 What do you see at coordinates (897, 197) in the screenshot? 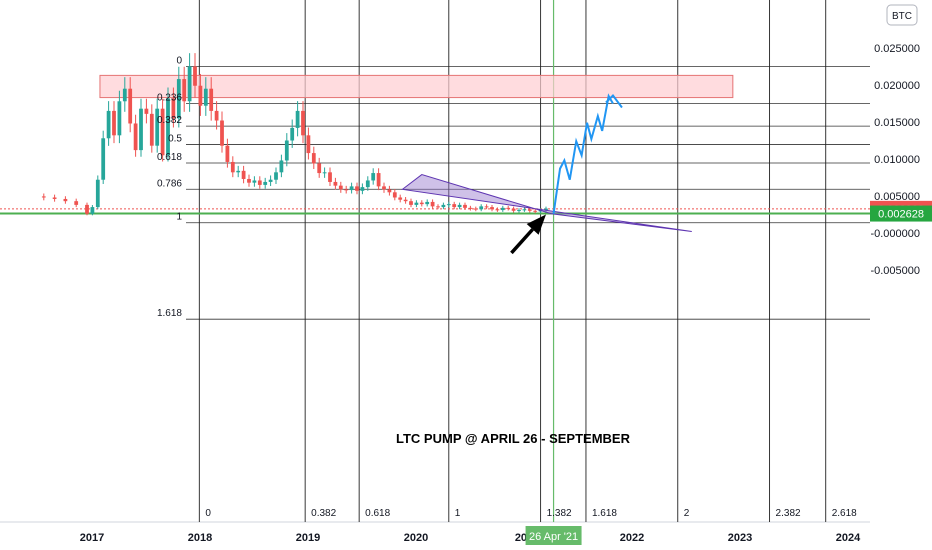
I see `y-axis-tick-label: 0.005000` at bounding box center [897, 197].